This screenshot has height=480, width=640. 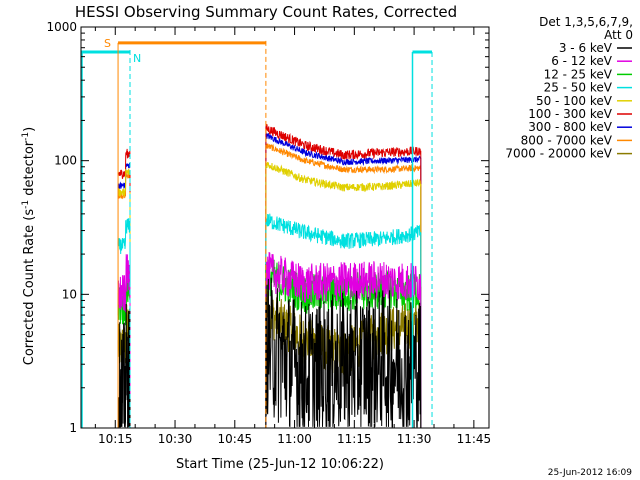 I want to click on y-axis-label-mid: detector, so click(x=29, y=170).